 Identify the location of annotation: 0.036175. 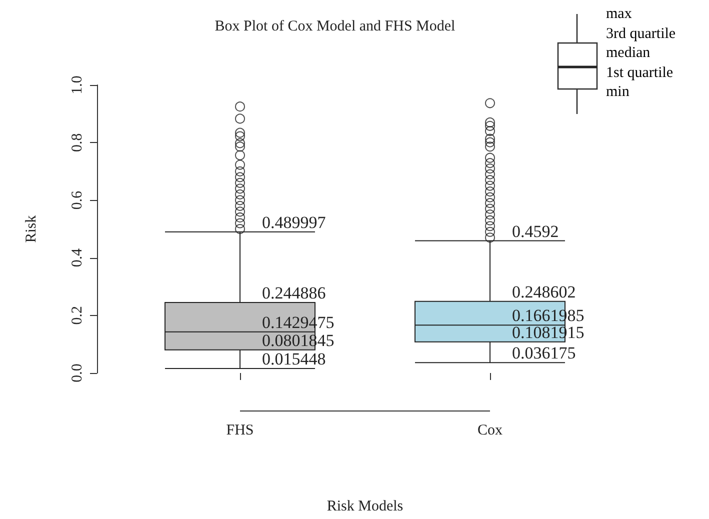
(544, 353).